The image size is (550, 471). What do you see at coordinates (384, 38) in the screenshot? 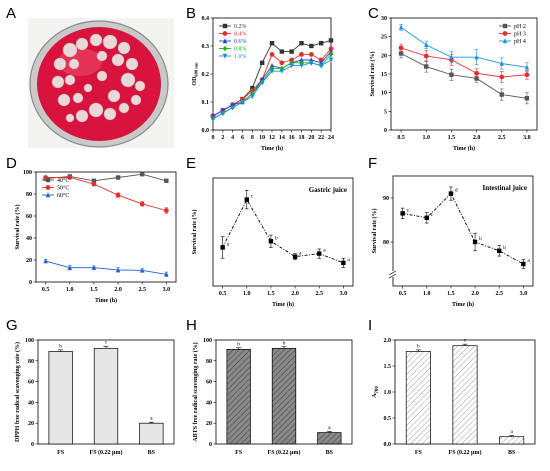
I see `y-tick-label: 25` at bounding box center [384, 38].